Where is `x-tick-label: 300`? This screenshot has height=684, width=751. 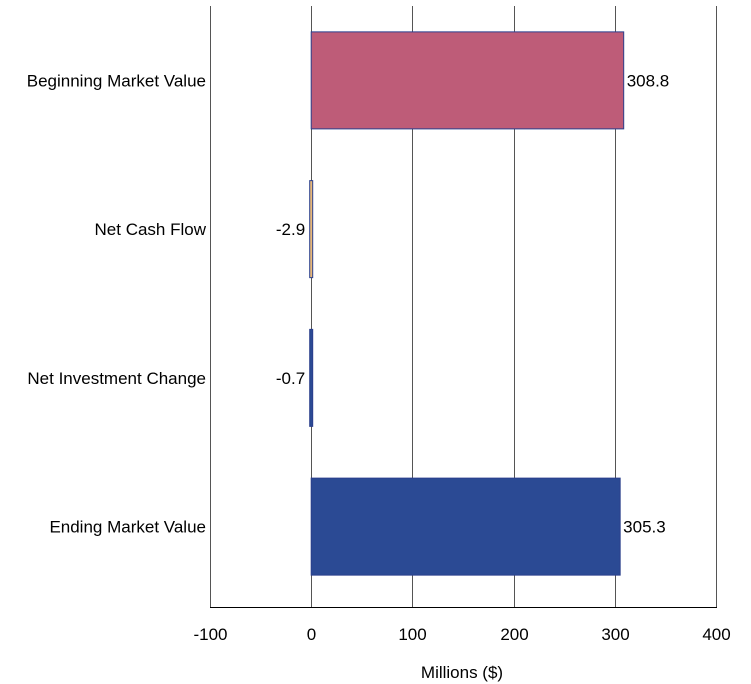 x-tick-label: 300 is located at coordinates (615, 634).